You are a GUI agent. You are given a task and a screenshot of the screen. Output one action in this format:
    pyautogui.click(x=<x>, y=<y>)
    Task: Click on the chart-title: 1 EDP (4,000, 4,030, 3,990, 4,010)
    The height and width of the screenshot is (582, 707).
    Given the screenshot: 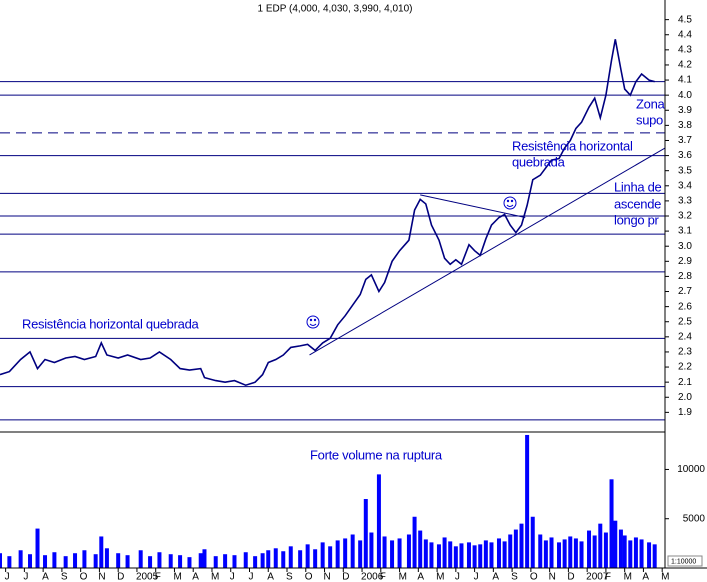 What is the action you would take?
    pyautogui.click(x=335, y=9)
    